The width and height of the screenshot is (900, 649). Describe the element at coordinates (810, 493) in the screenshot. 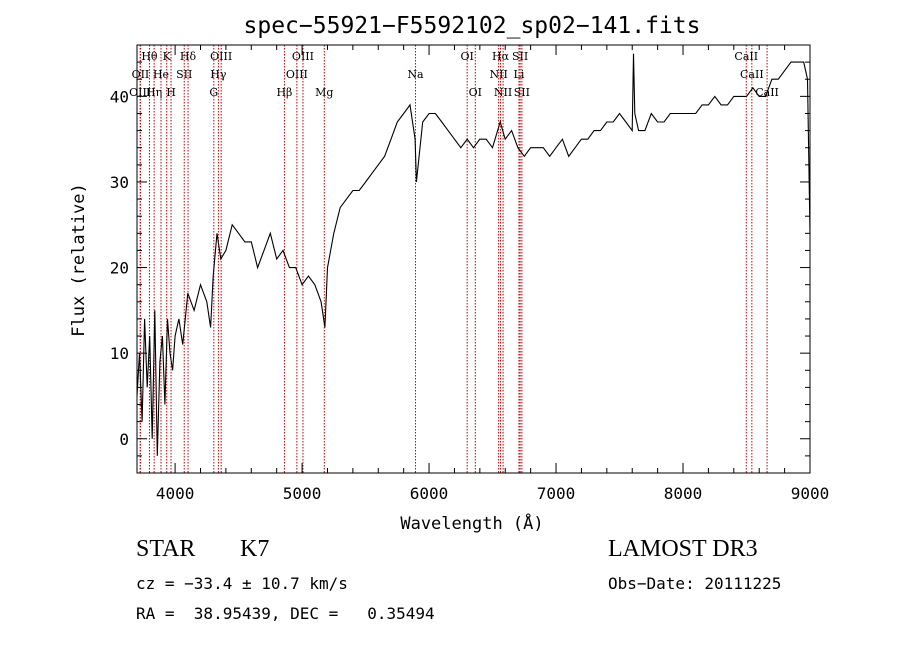

I see `x-tick-label: 9000` at that location.